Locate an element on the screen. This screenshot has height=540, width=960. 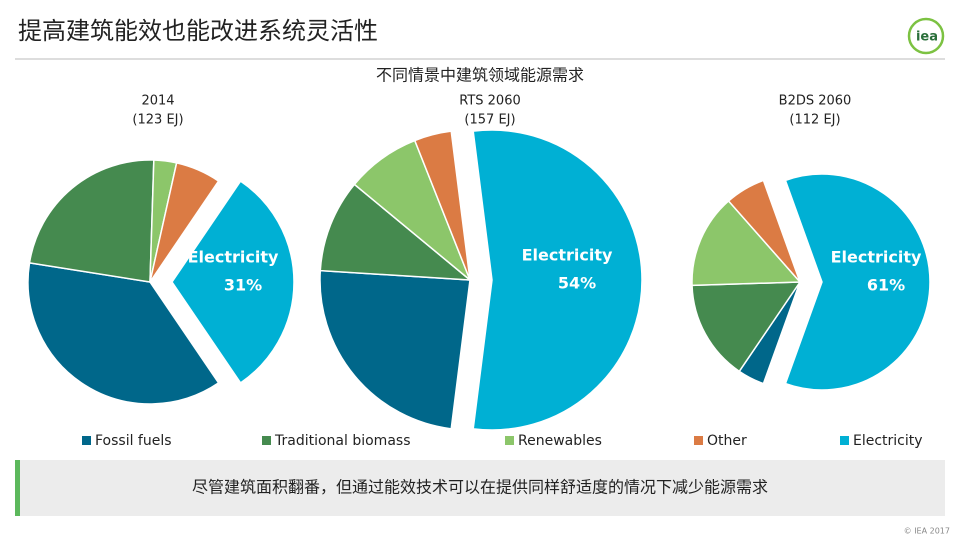
pie-subtitle: (112 EJ) is located at coordinates (814, 120).